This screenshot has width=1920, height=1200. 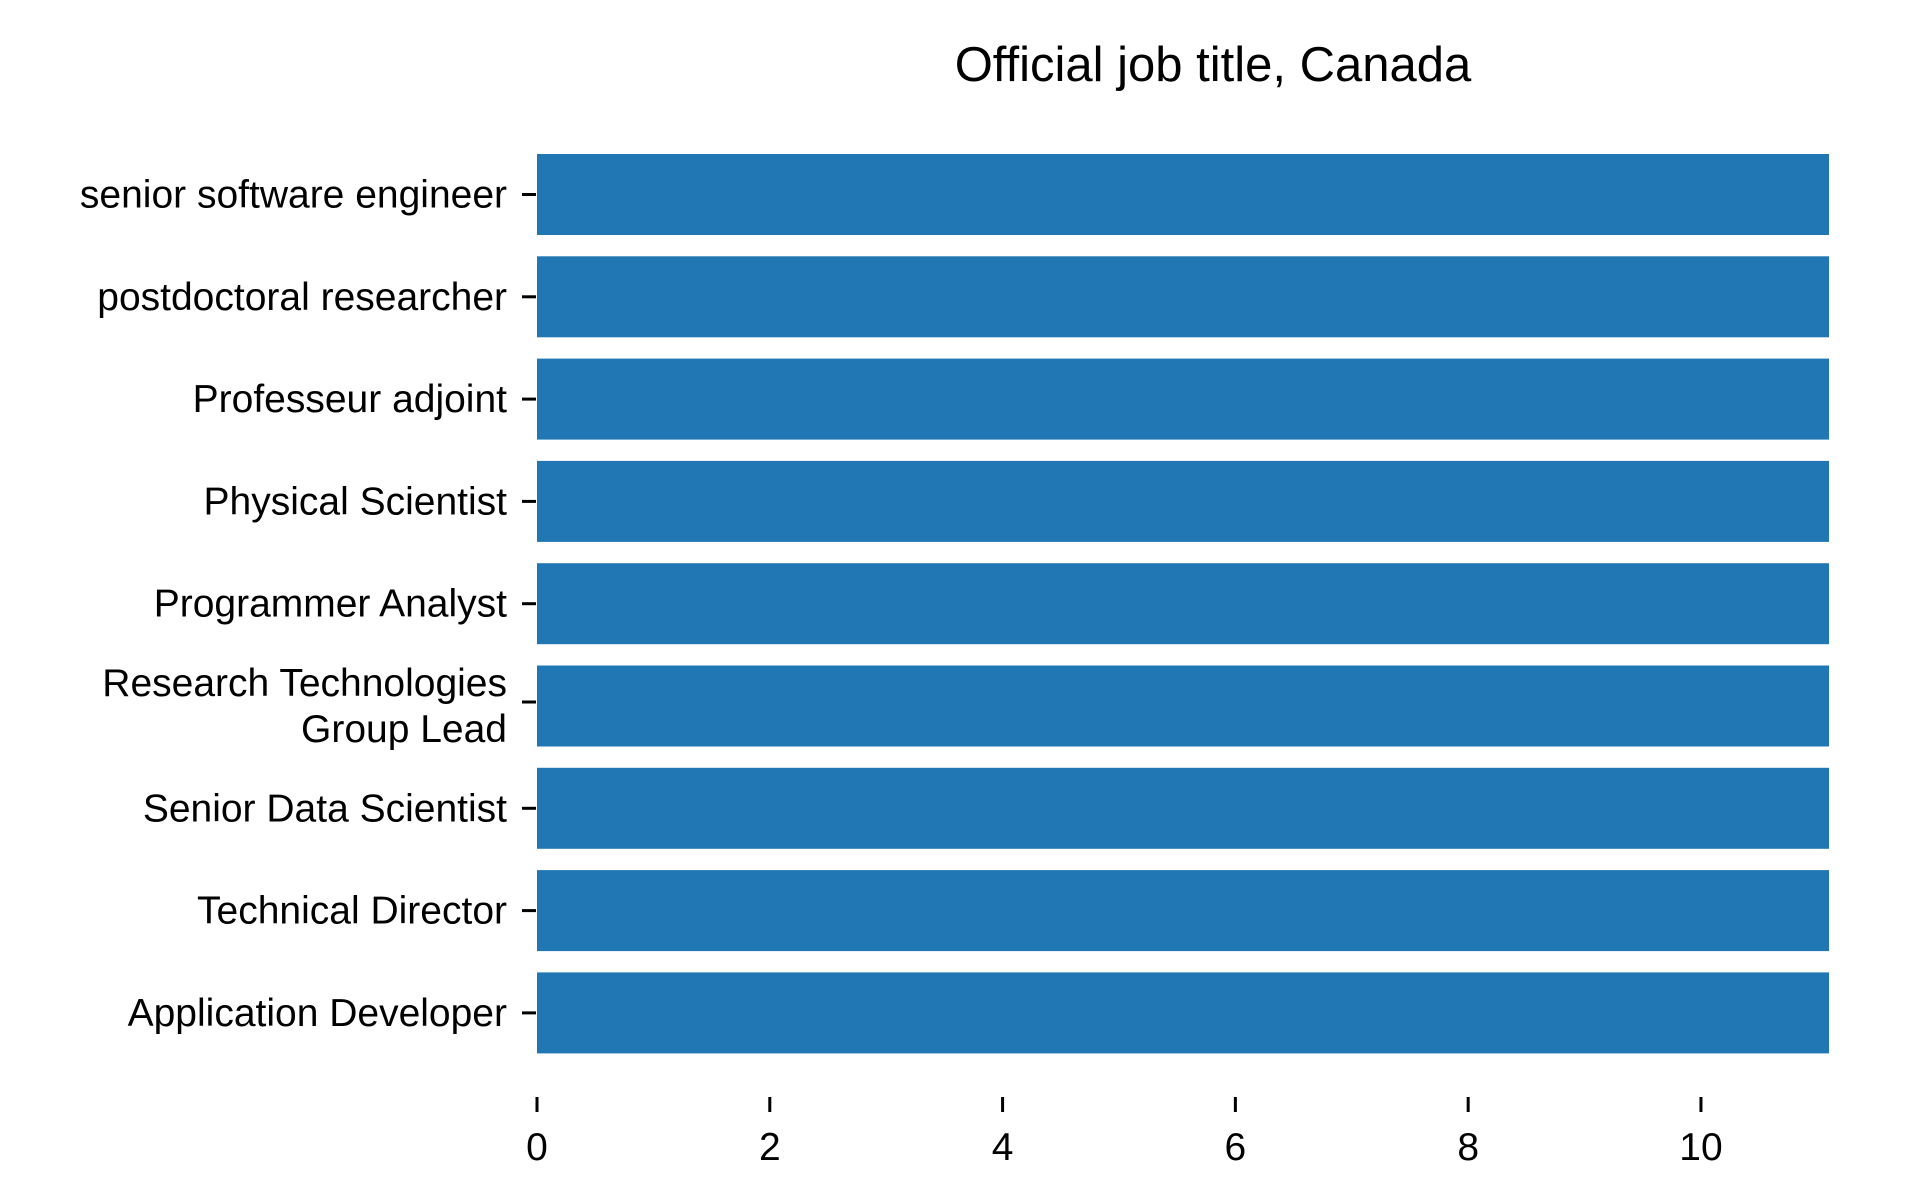 I want to click on category-label-line: Physical Scientist, so click(x=356, y=501).